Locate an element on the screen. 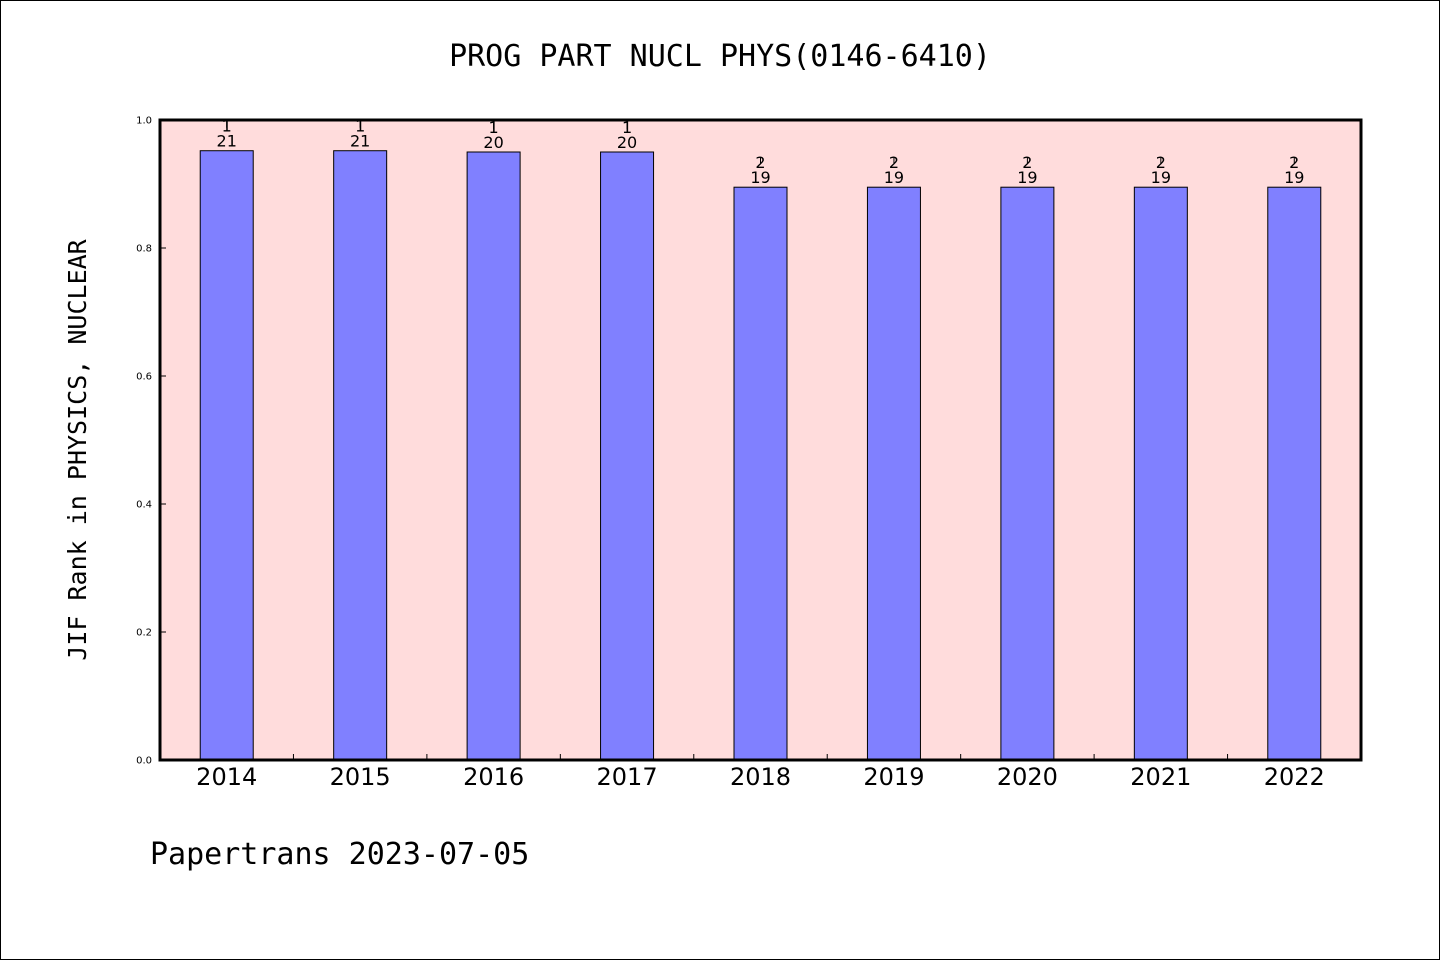 Image resolution: width=1440 pixels, height=960 pixels. y-tick-label: 0.0 is located at coordinates (144, 761).